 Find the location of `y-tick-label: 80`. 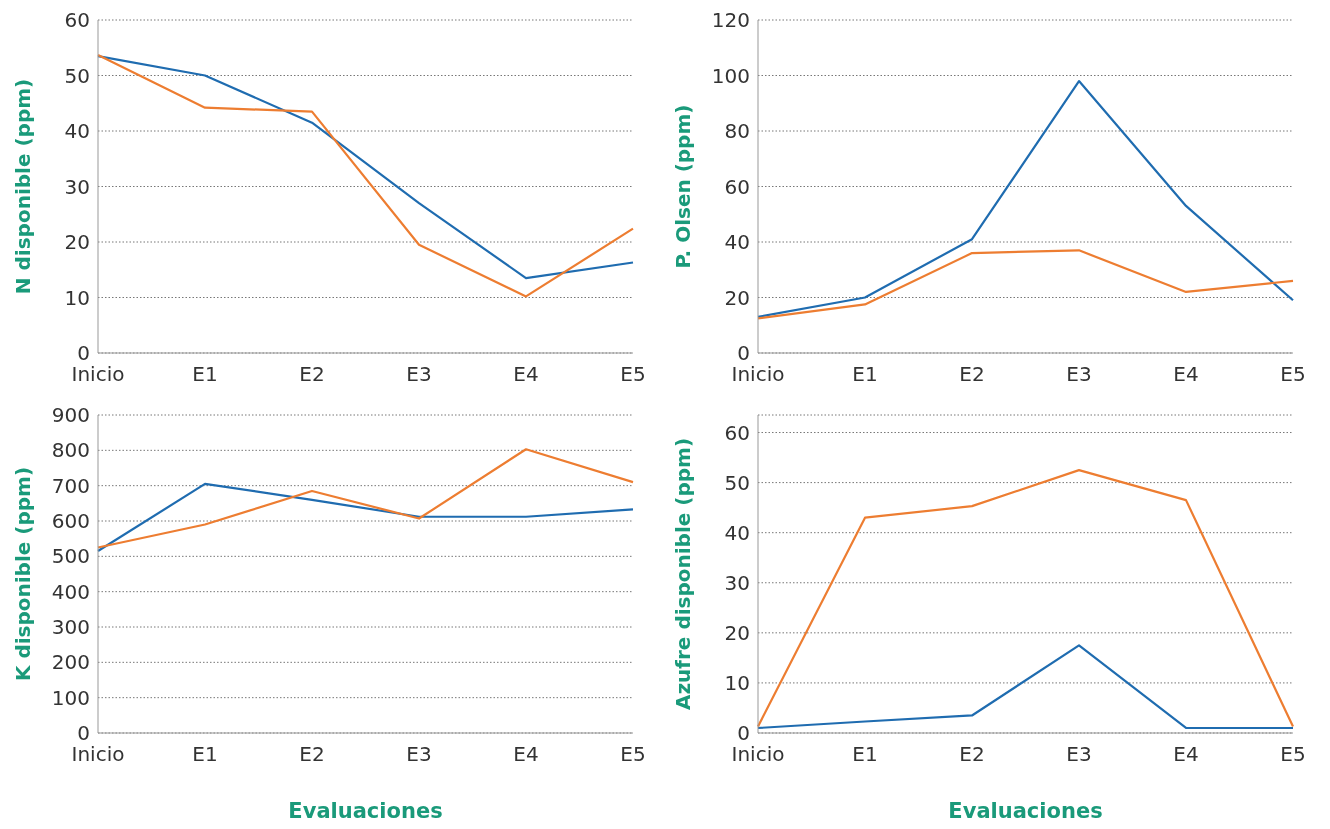

y-tick-label: 80 is located at coordinates (737, 131).